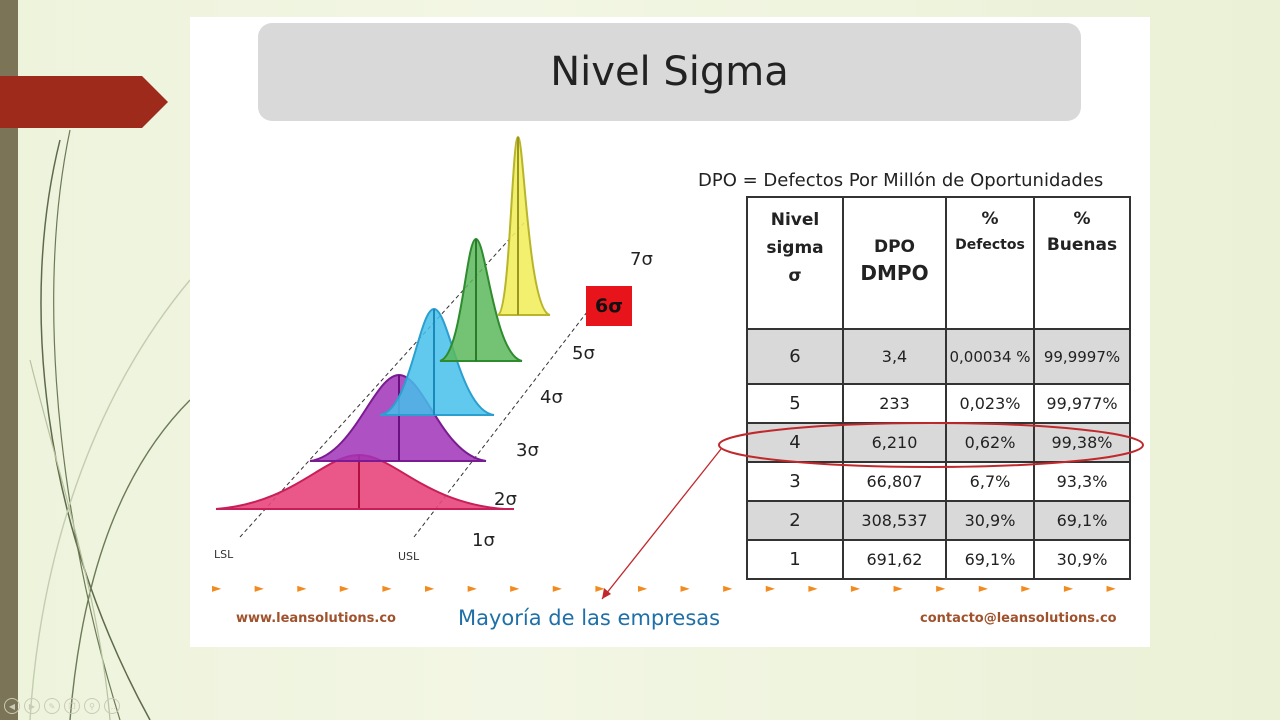 Image resolution: width=1280 pixels, height=720 pixels. I want to click on table-row: 5 233 0,023% 99,977%, so click(938, 403).